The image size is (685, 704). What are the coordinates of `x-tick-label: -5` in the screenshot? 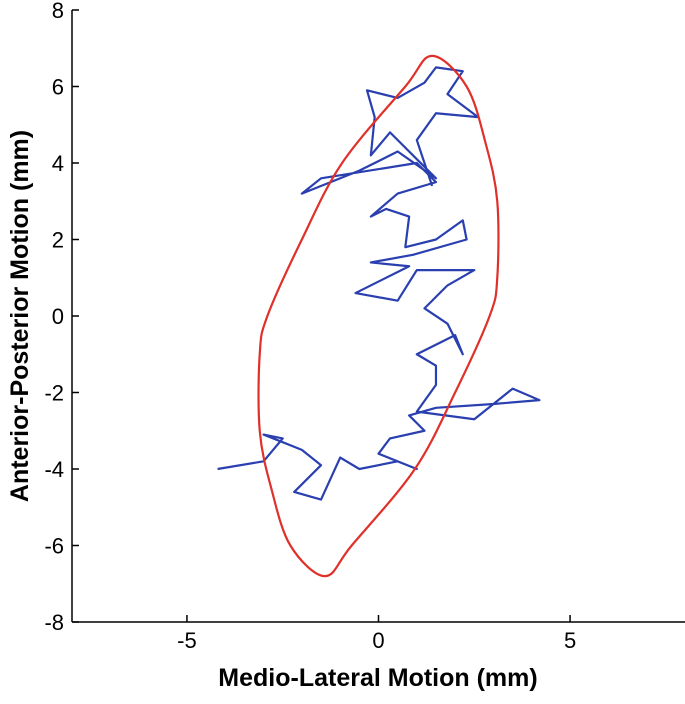 It's located at (187, 640).